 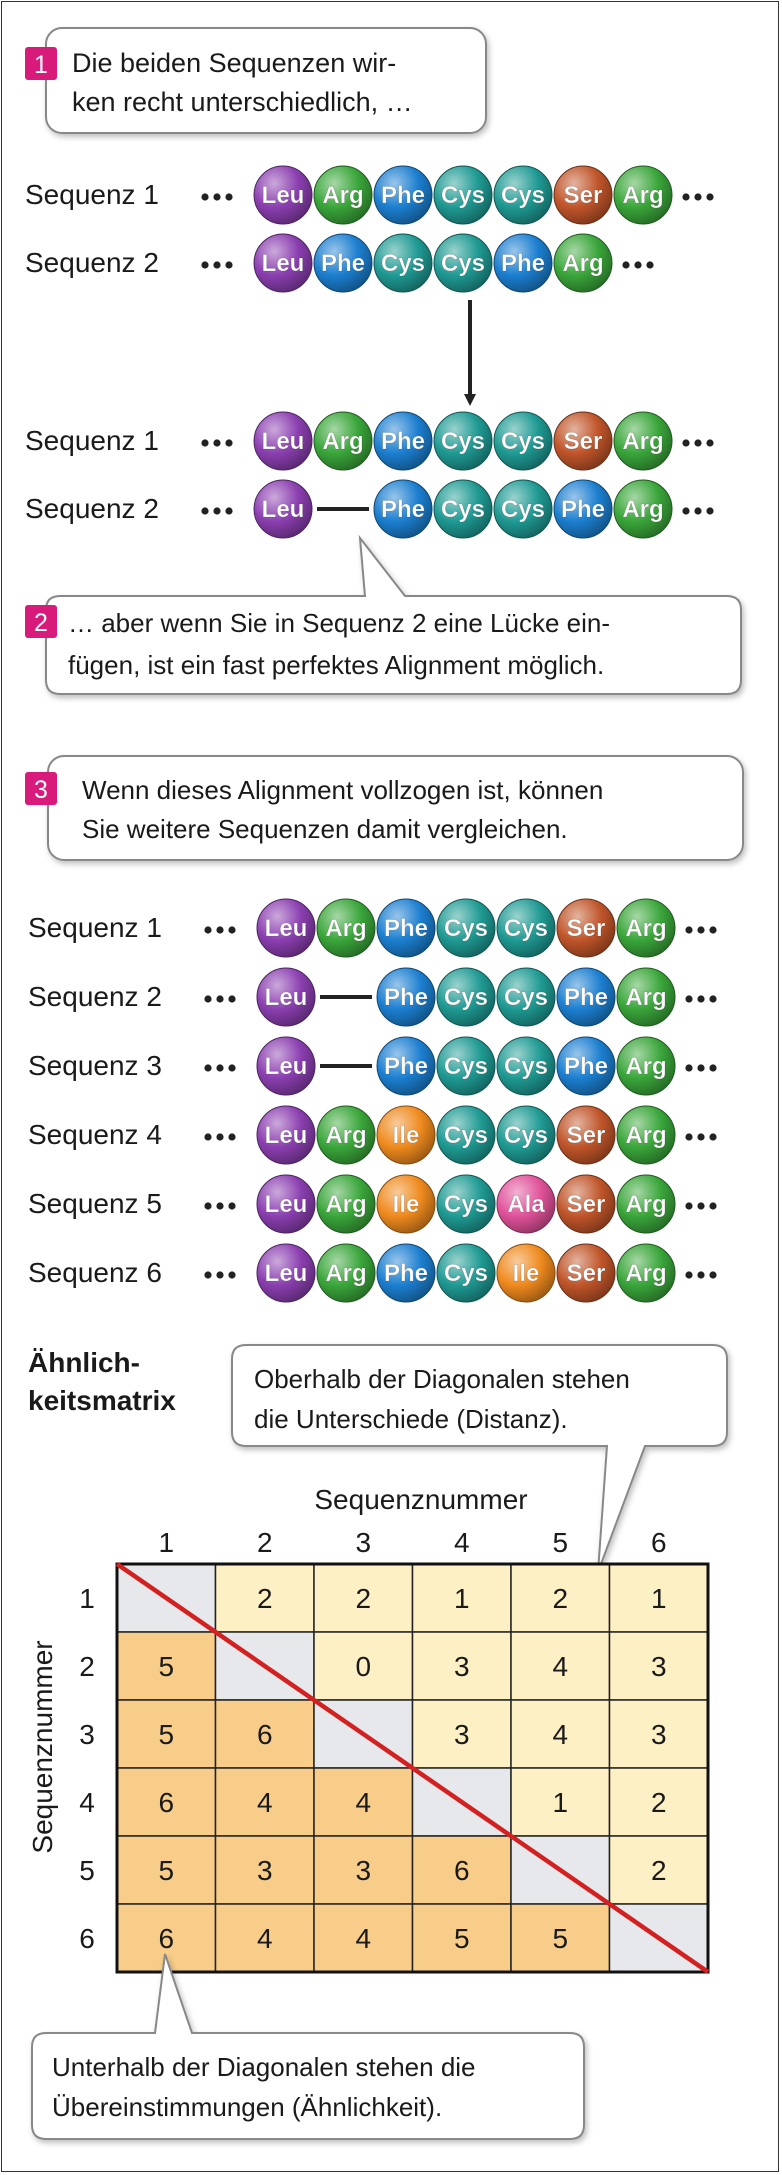 What do you see at coordinates (265, 1802) in the screenshot?
I see `similarity-value: 4` at bounding box center [265, 1802].